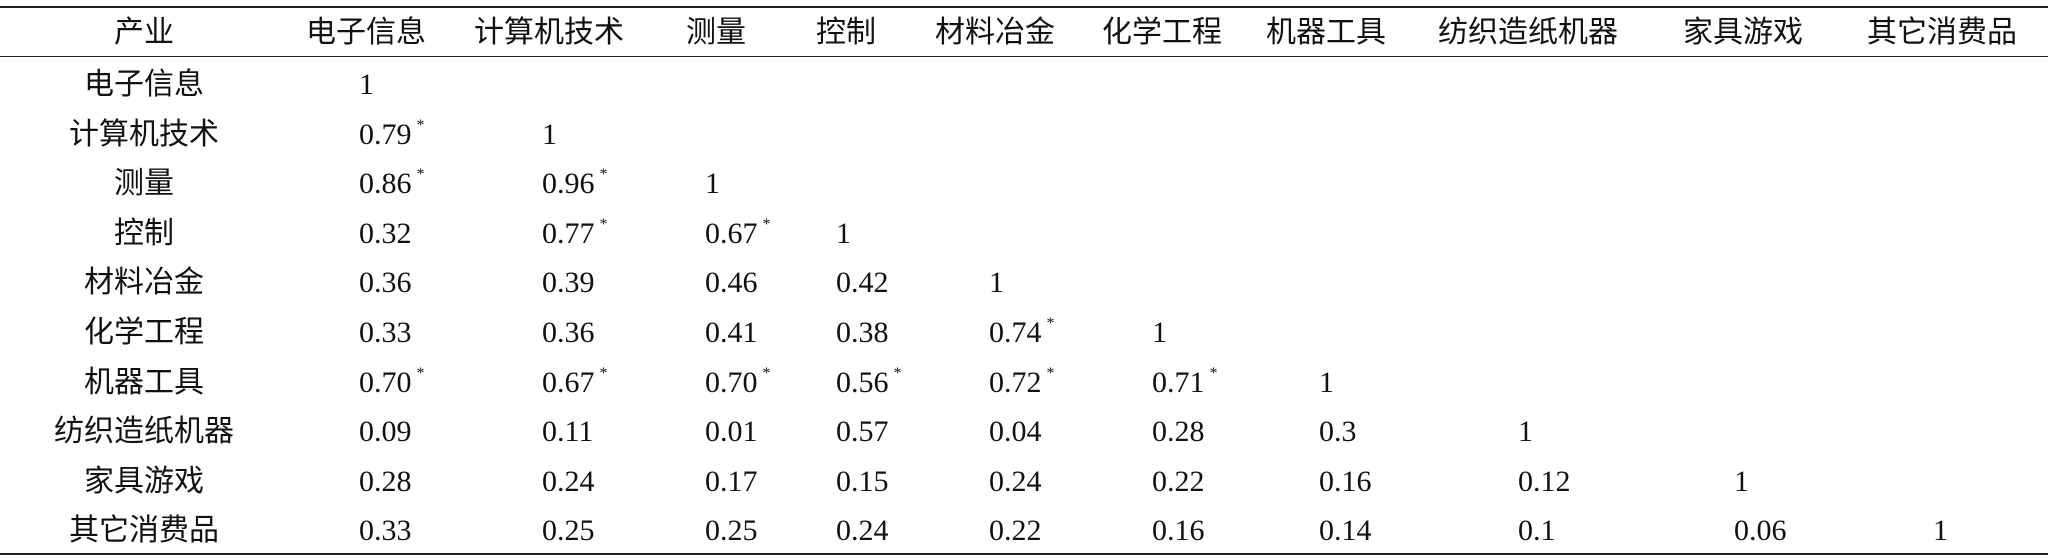 This screenshot has width=2048, height=560. Describe the element at coordinates (1015, 432) in the screenshot. I see `cell: 0.04` at that location.